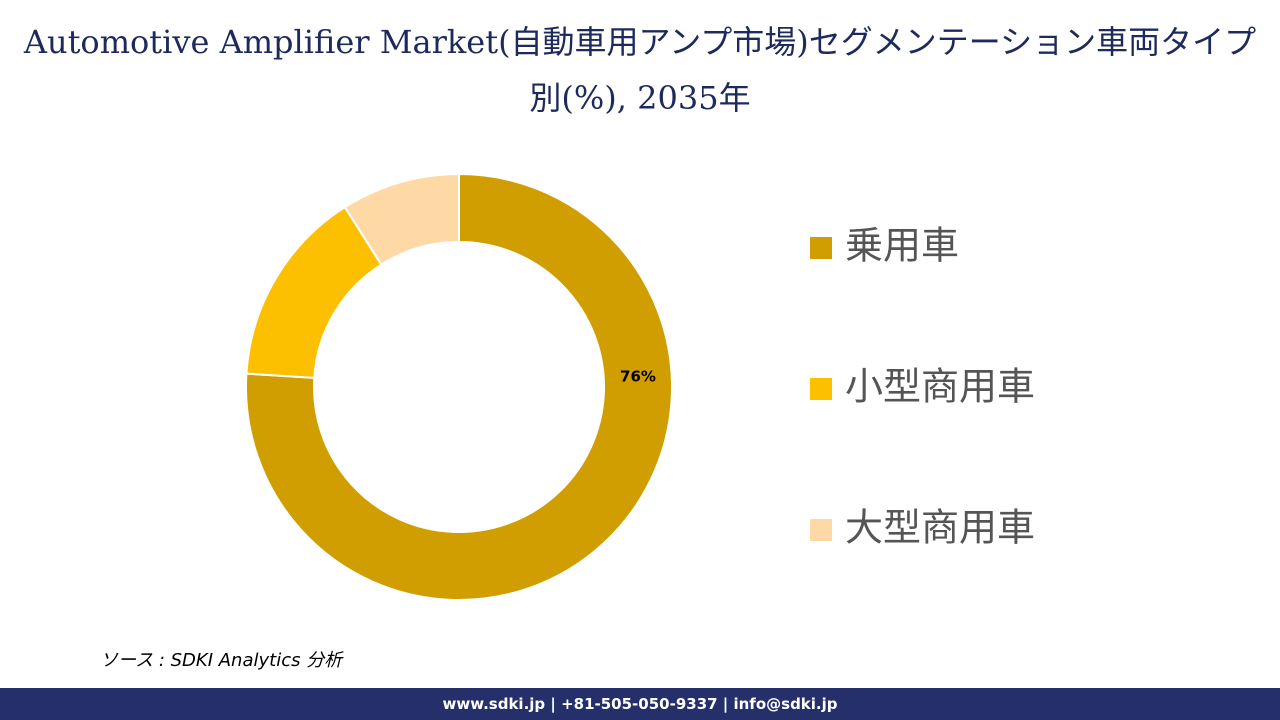 Image resolution: width=1280 pixels, height=720 pixels. What do you see at coordinates (902, 246) in the screenshot?
I see `legend-label: 乗用車` at bounding box center [902, 246].